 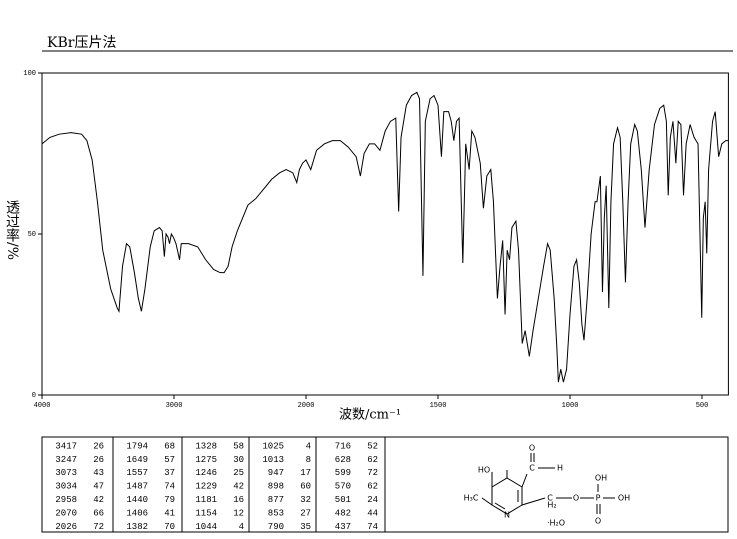 I want to click on peak-transmittance: 16, so click(x=238, y=500).